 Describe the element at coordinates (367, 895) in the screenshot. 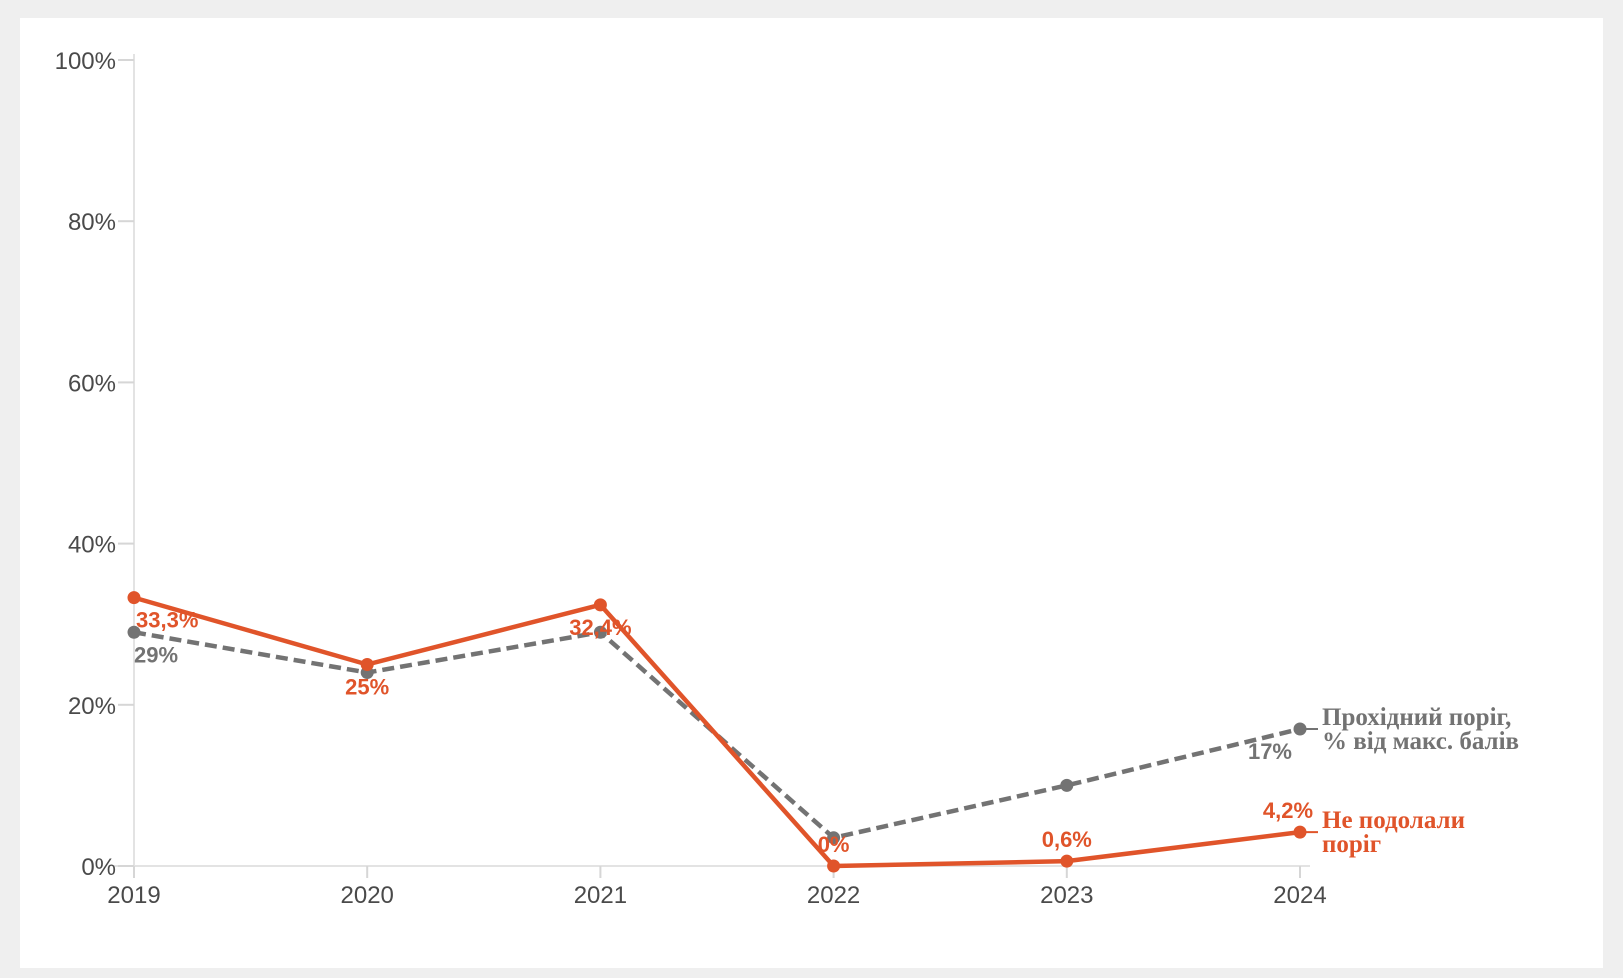

I see `x-tick-label: 2020` at that location.